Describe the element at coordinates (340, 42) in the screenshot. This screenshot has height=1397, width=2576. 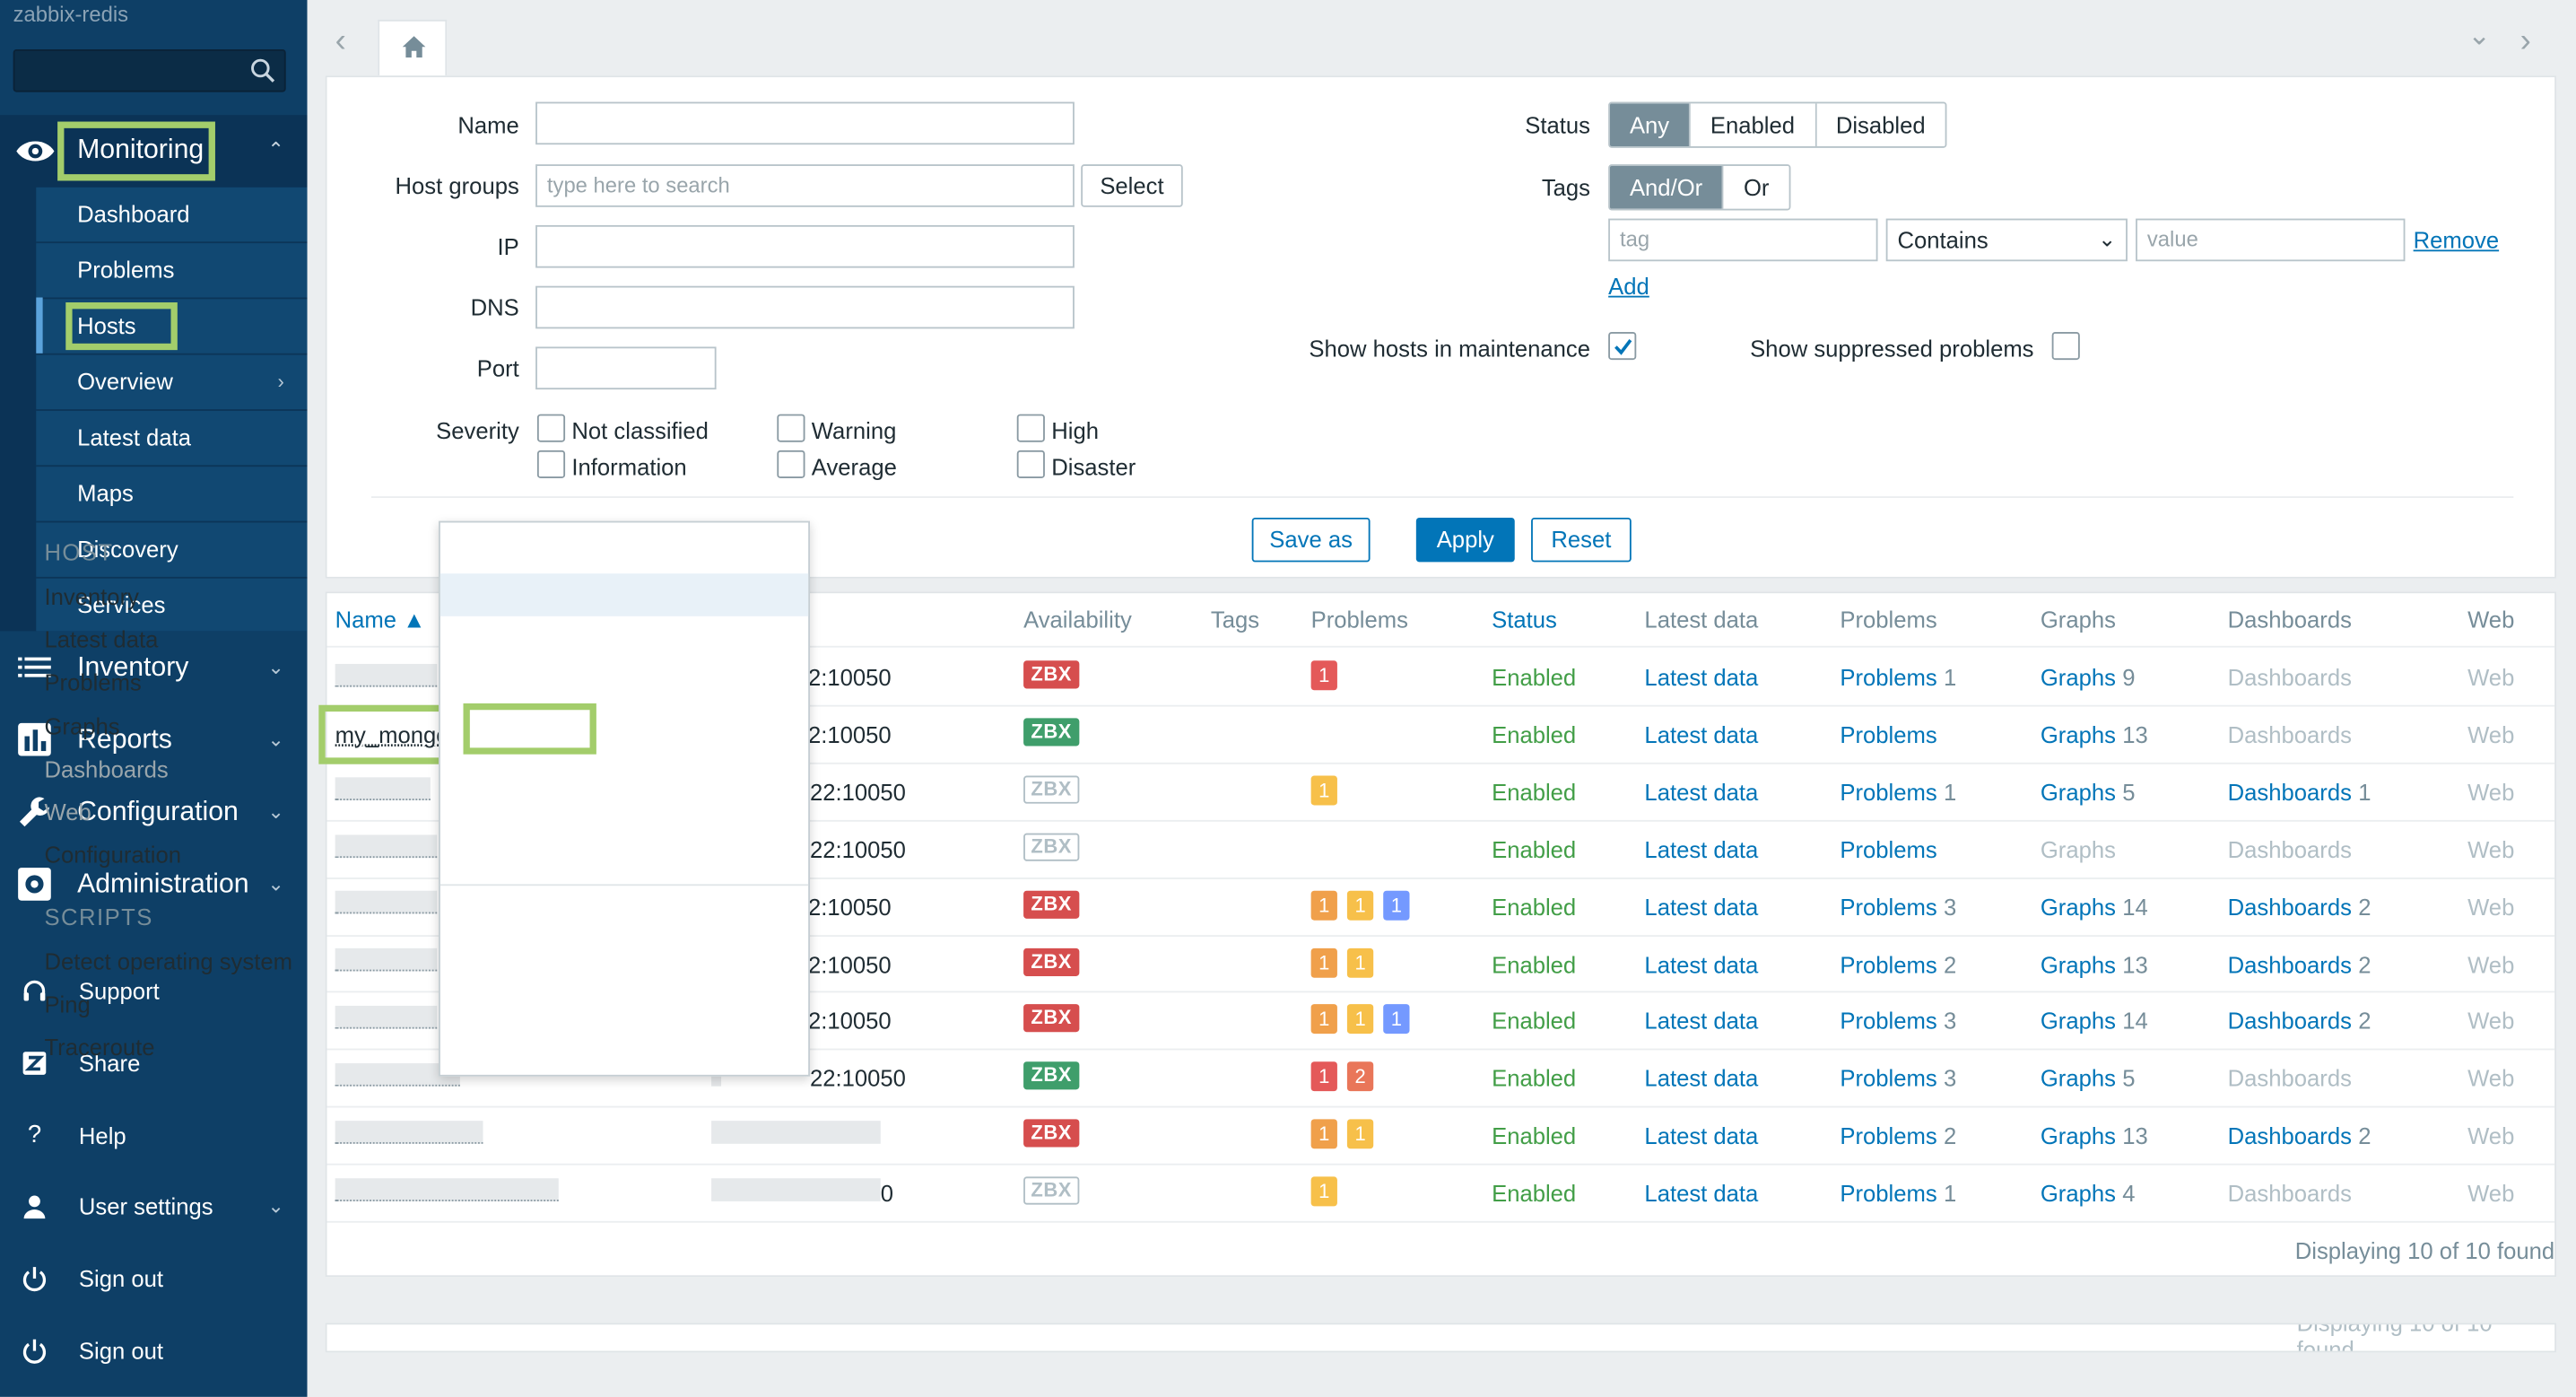
I see `chevron-left-icon: ‹` at that location.